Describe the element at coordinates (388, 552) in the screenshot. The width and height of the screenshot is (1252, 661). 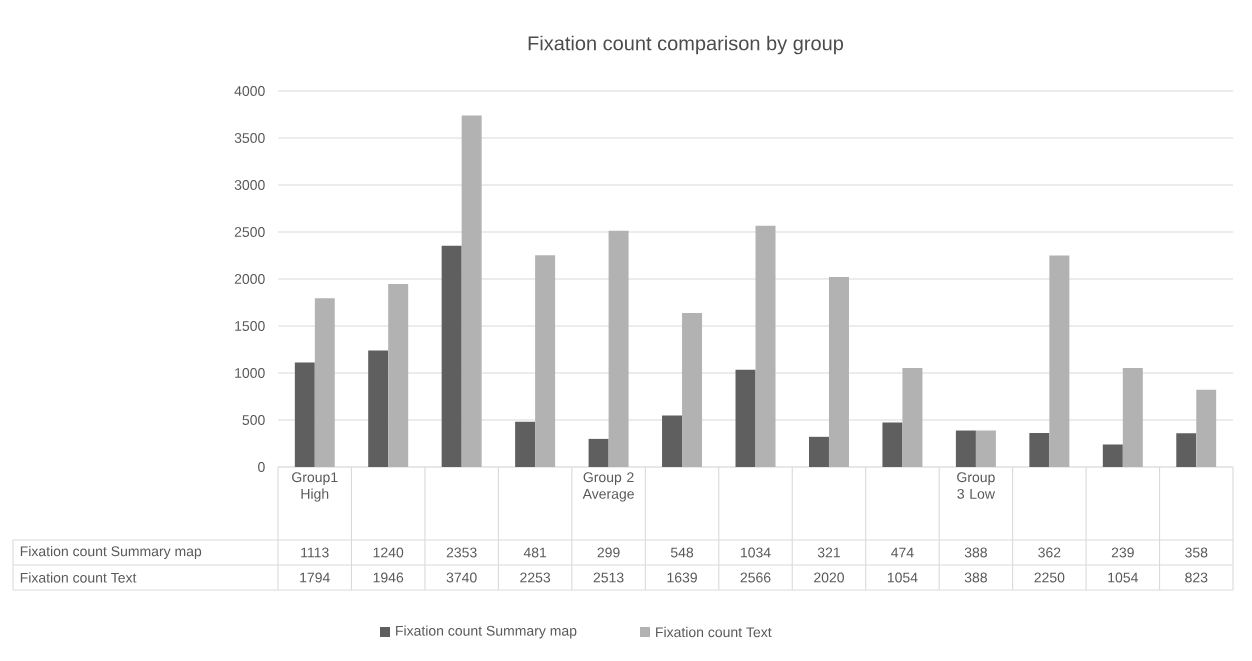
I see `data-label: 1240` at that location.